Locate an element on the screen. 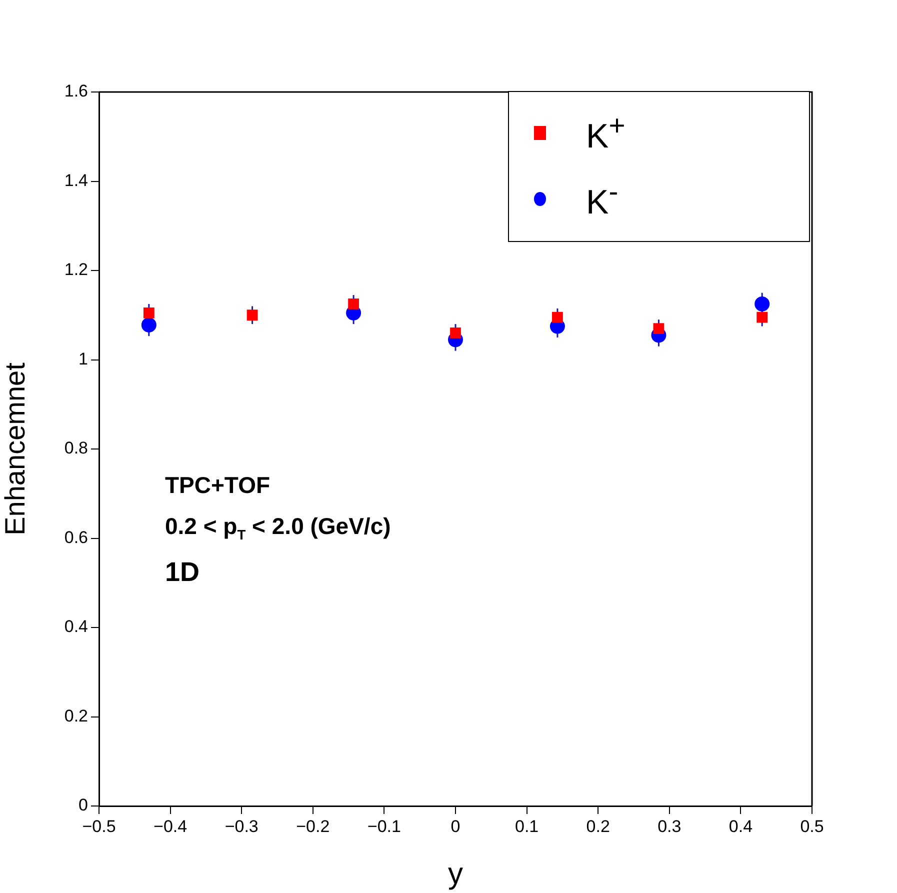  y-tick-label: 0.6 is located at coordinates (76, 537).